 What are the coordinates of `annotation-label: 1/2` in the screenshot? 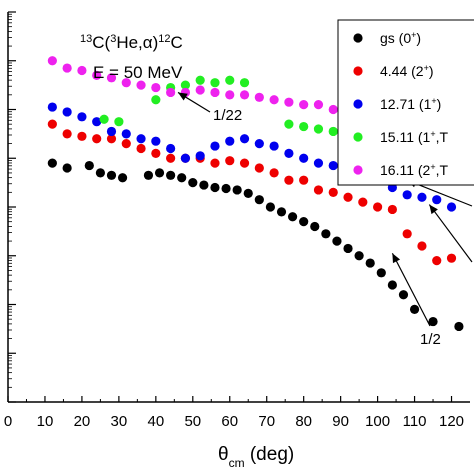 It's located at (430, 339).